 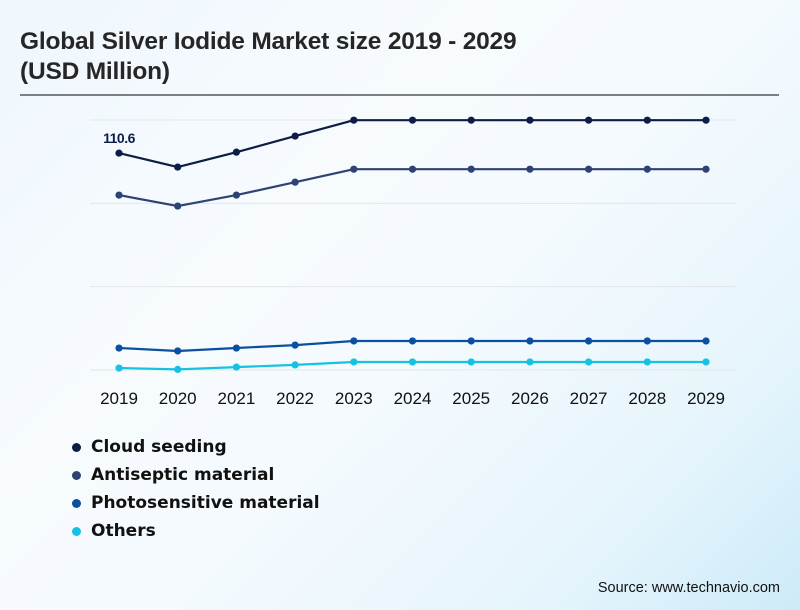 What do you see at coordinates (647, 398) in the screenshot?
I see `x-tick-label: 2028` at bounding box center [647, 398].